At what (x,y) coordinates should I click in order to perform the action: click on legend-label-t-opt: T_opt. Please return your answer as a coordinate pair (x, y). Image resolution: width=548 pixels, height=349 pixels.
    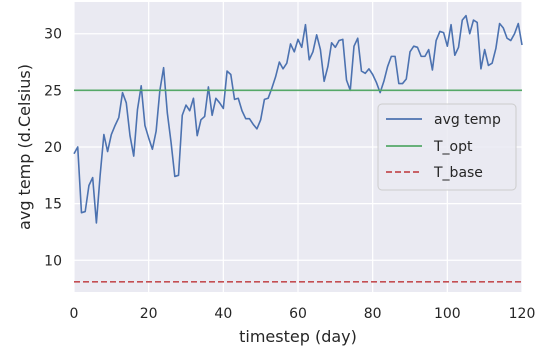
    Looking at the image, I should click on (453, 147).